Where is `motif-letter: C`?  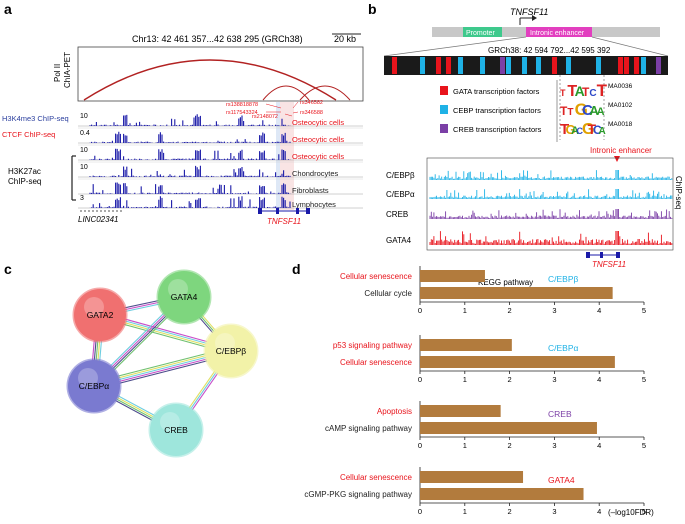 motif-letter: C is located at coordinates (580, 131).